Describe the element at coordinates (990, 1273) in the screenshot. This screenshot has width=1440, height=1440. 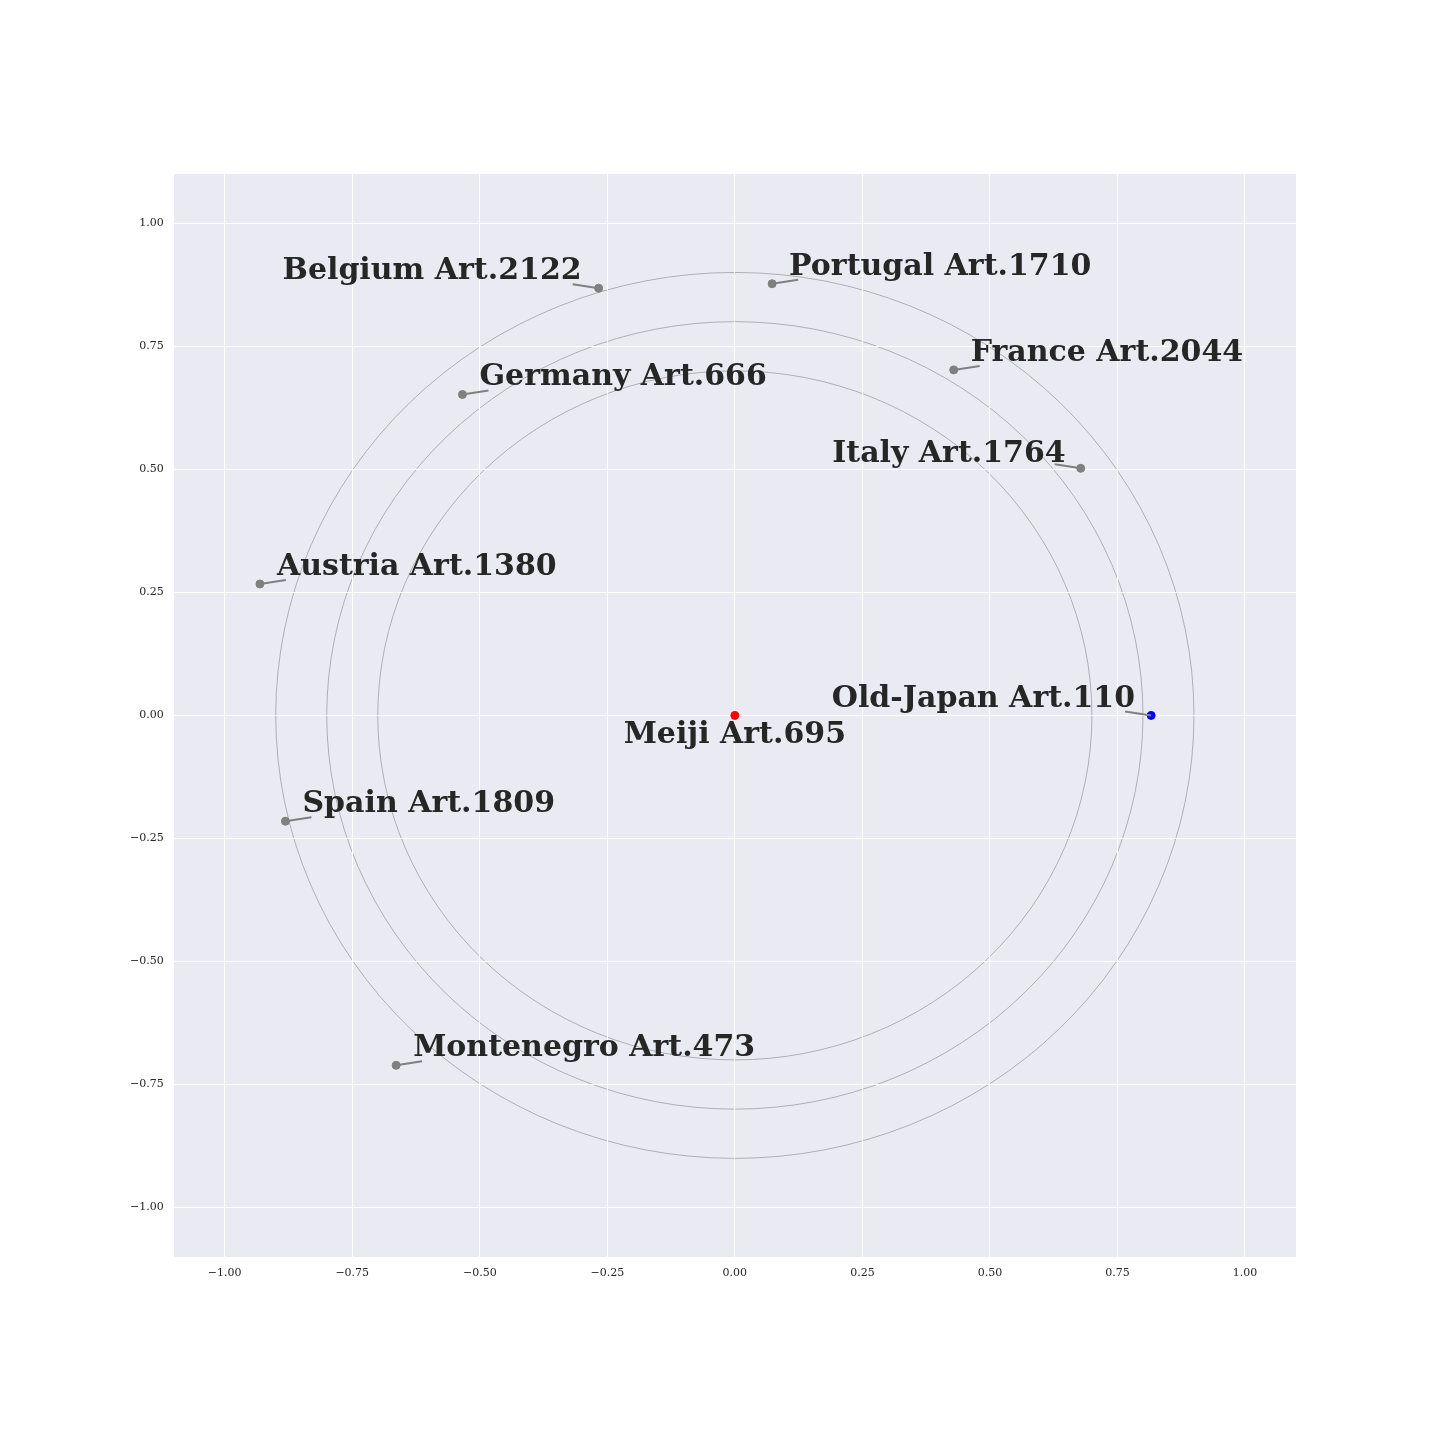
I see `x-tick-label: 0.50` at that location.